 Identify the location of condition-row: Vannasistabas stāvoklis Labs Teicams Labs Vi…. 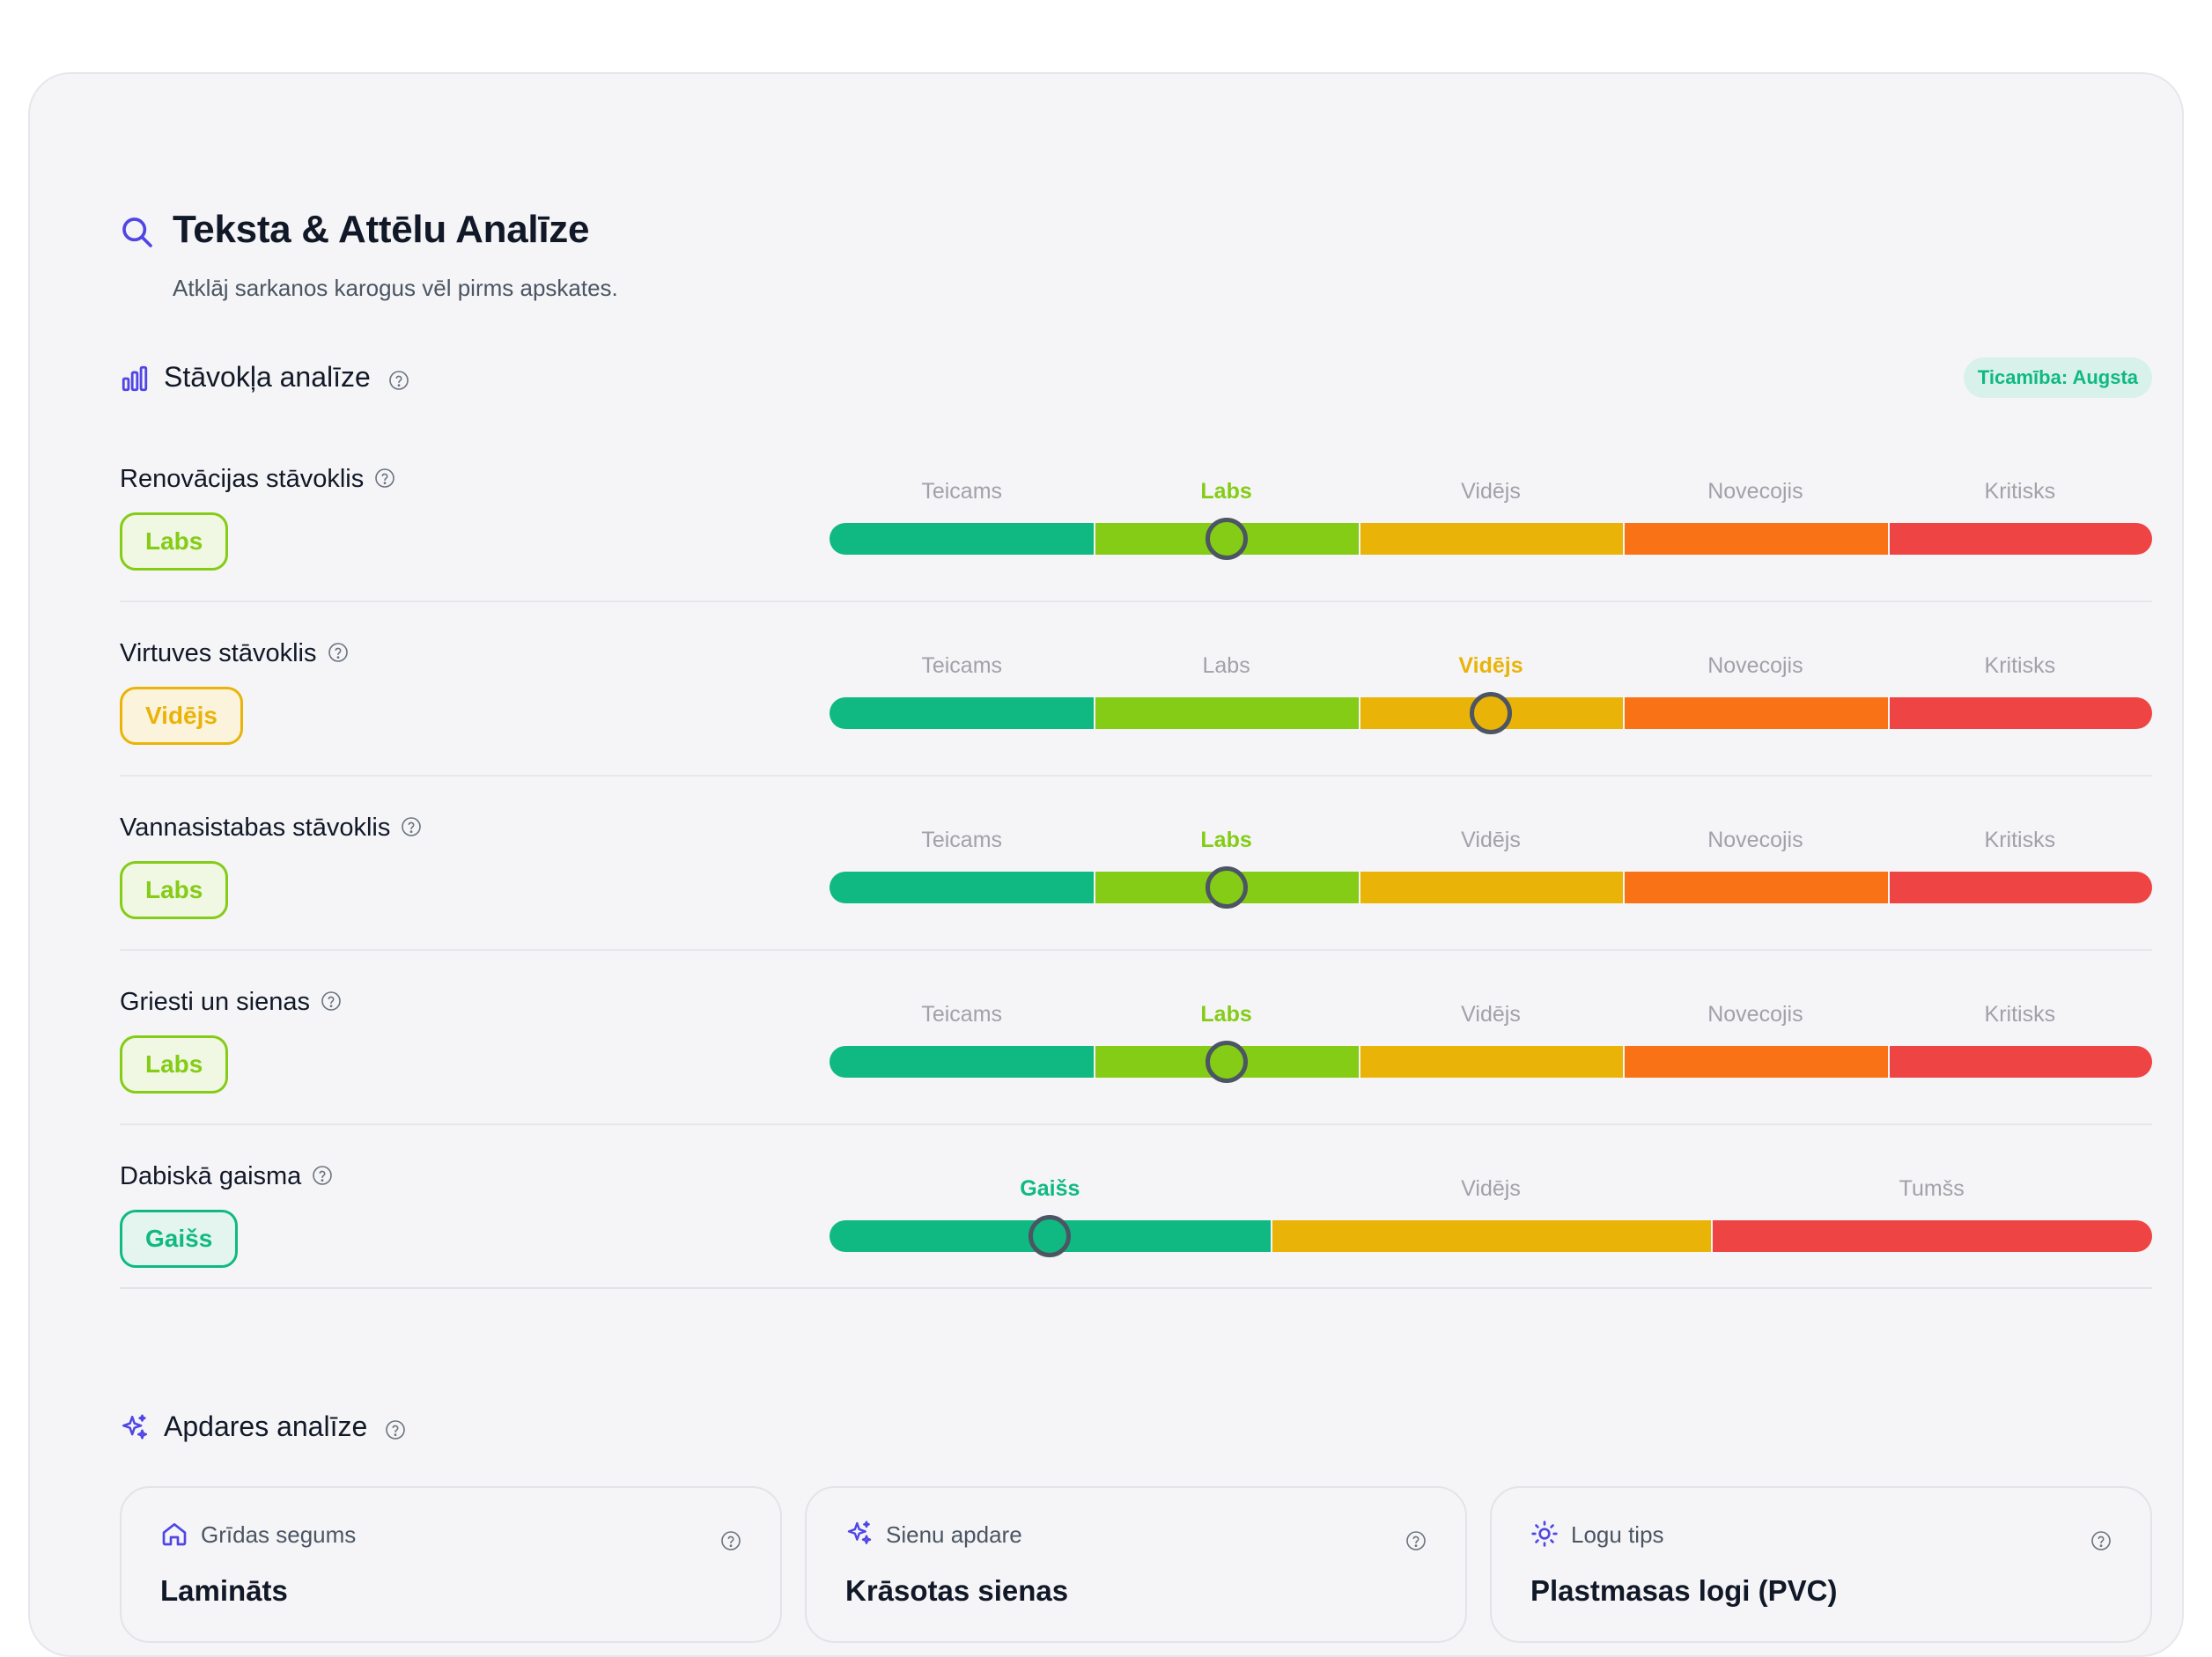
(1136, 864).